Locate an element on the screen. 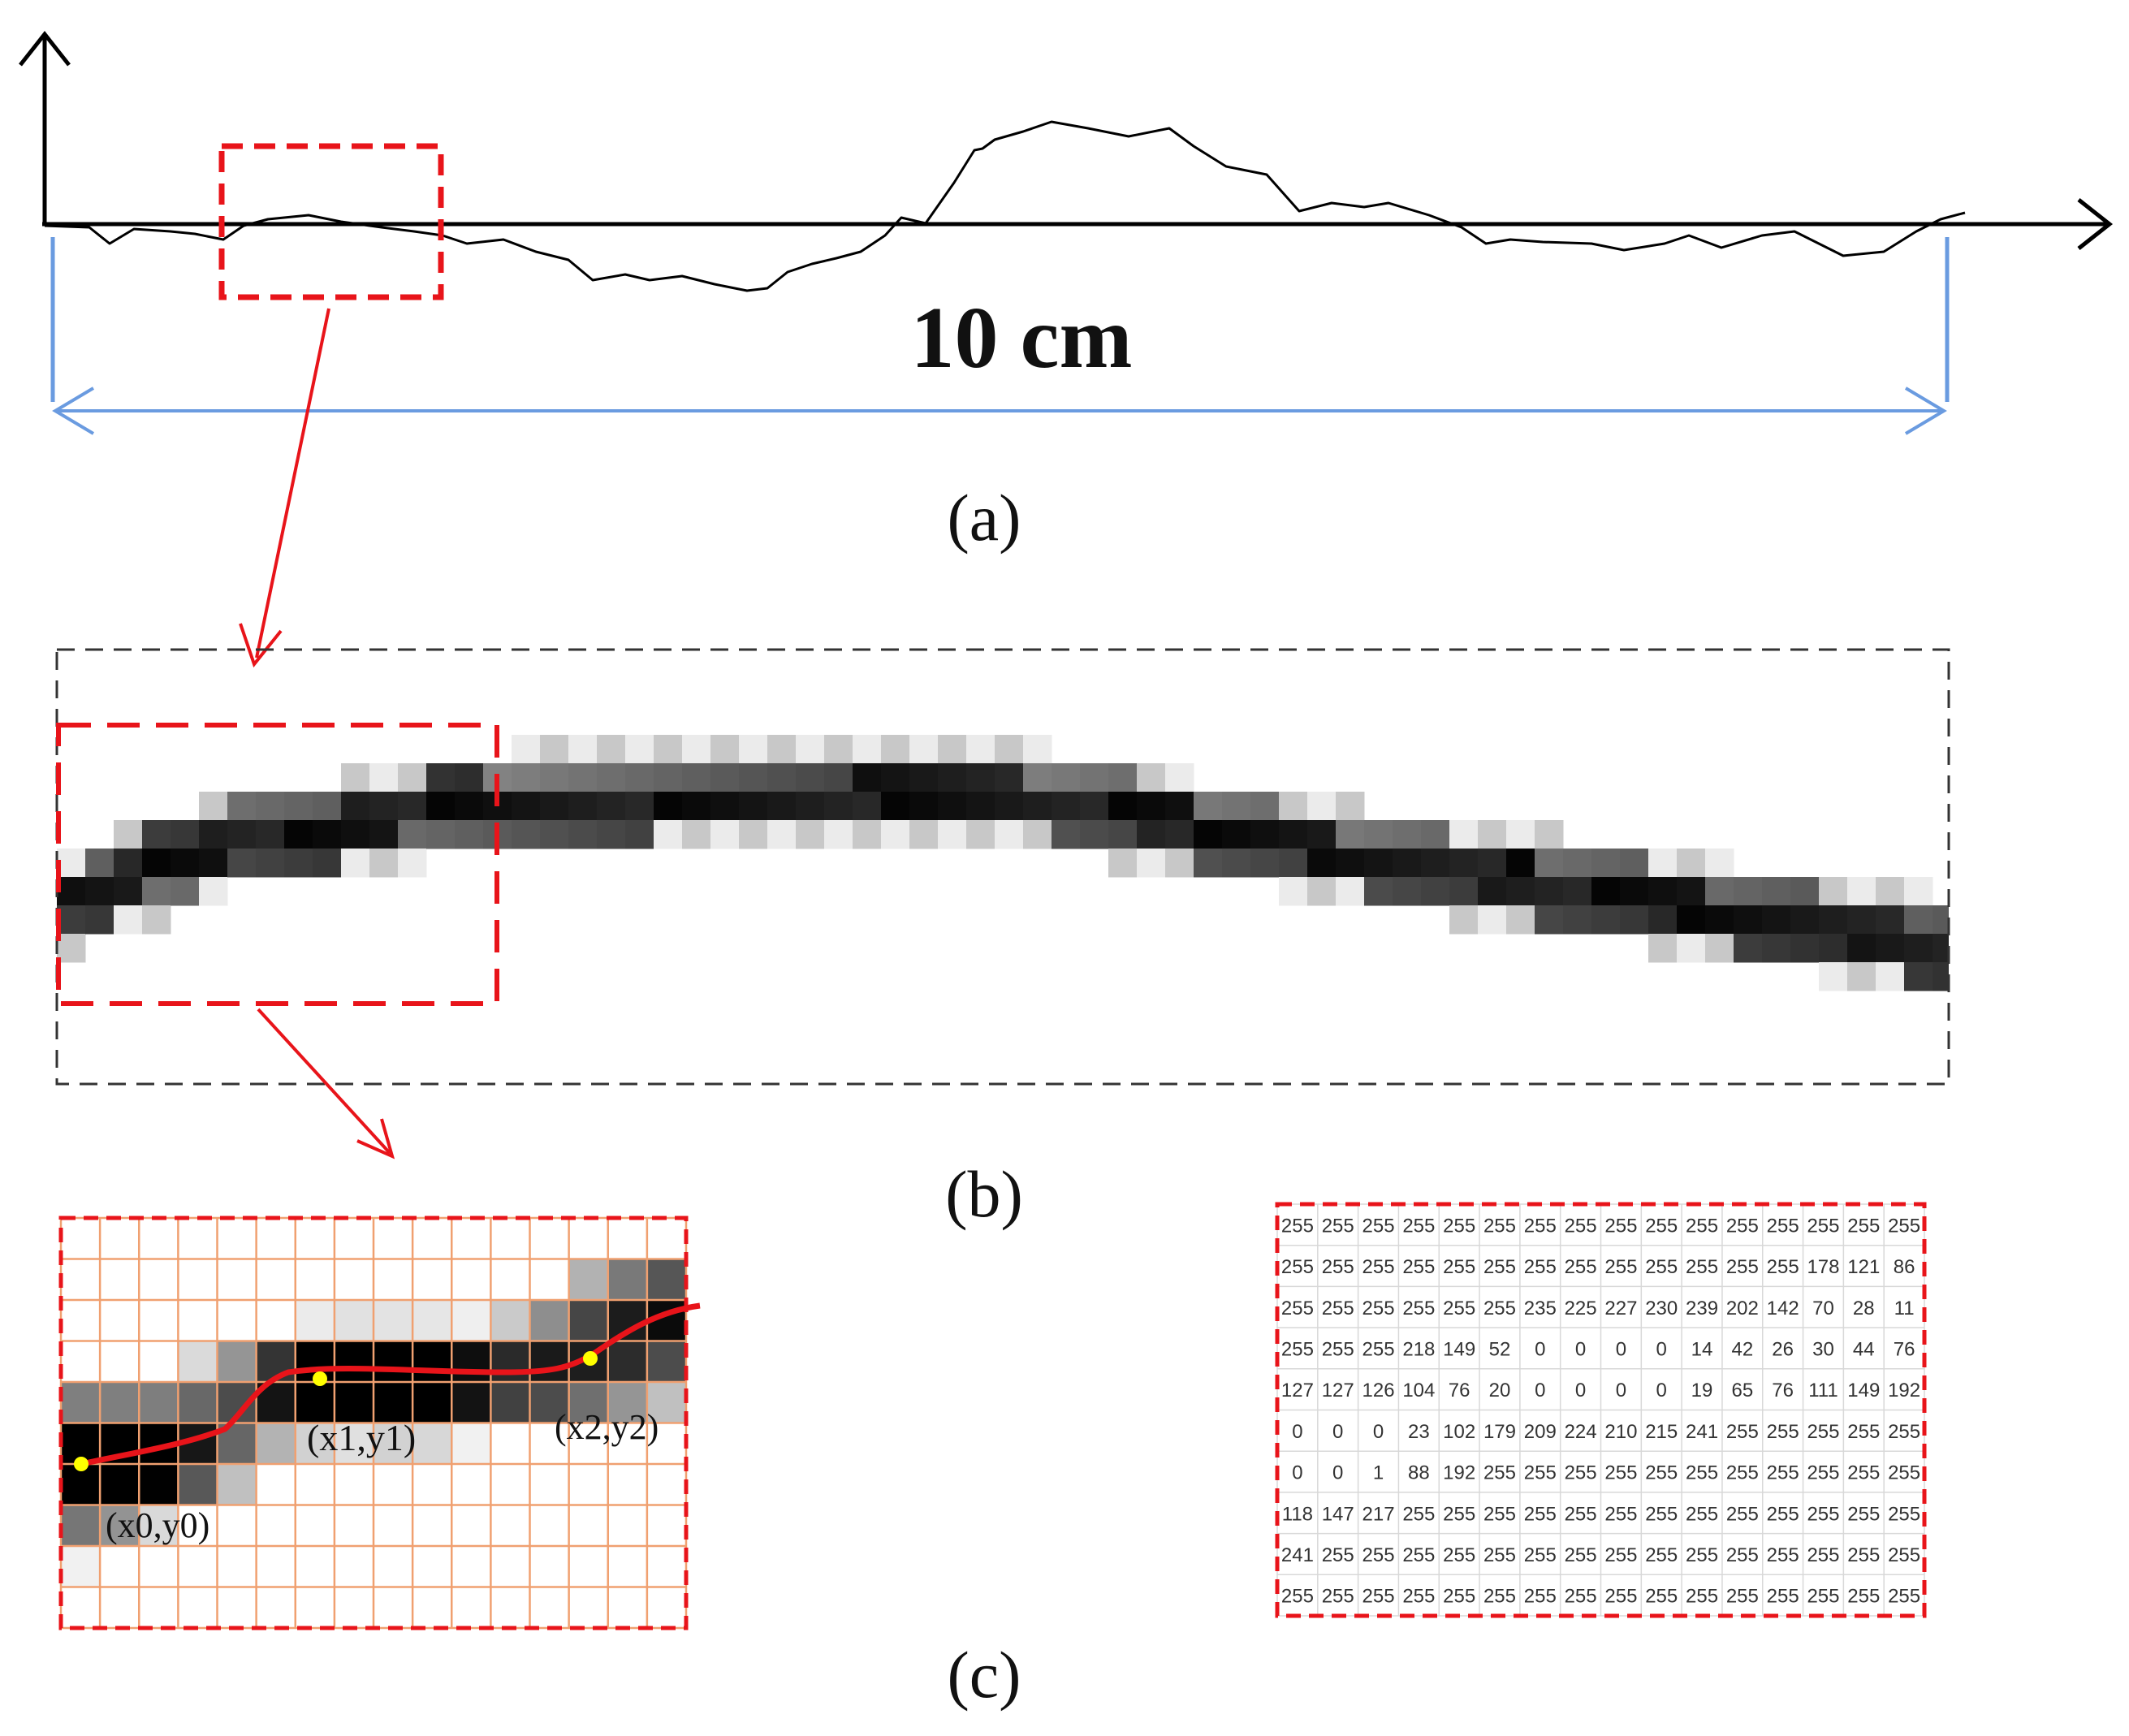 The image size is (2129, 1736). matrix-cell-value: 126 is located at coordinates (1378, 1391).